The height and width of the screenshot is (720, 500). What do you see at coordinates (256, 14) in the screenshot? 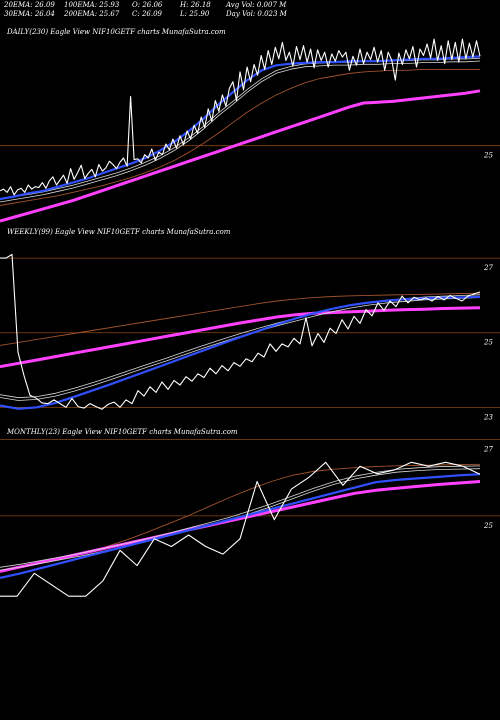
I see `stat-day-vol: Day Vol: 0.023 M` at bounding box center [256, 14].